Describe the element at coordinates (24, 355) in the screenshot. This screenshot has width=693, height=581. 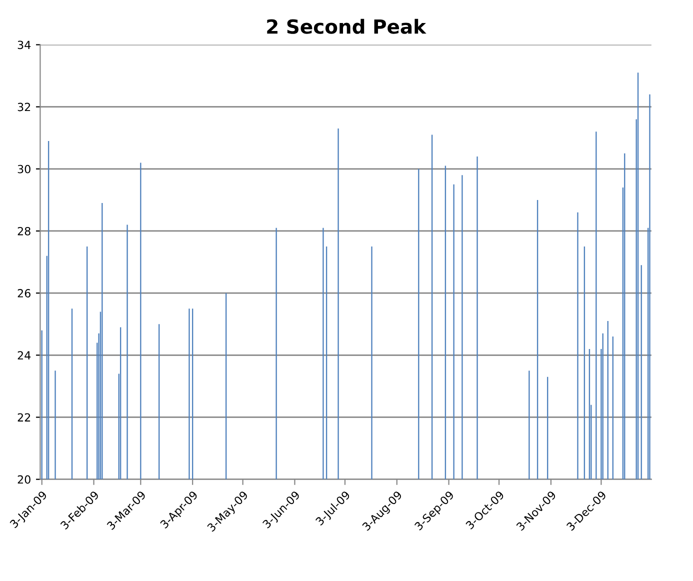
I see `y-tick-label: 24` at that location.